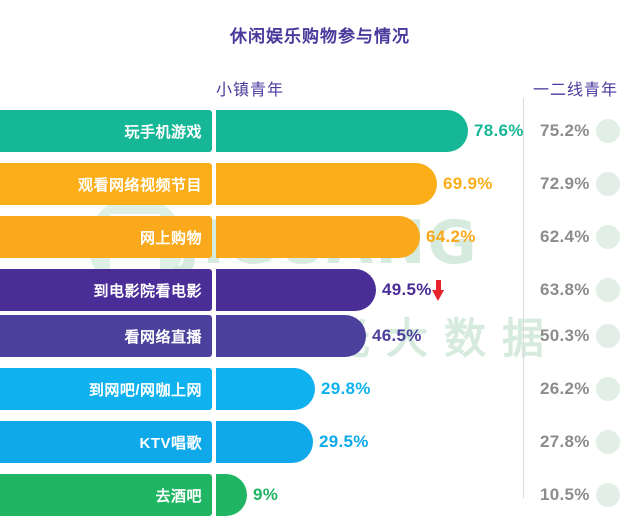 This screenshot has height=530, width=640. I want to click on category-label: 看网络直播, so click(163, 337).